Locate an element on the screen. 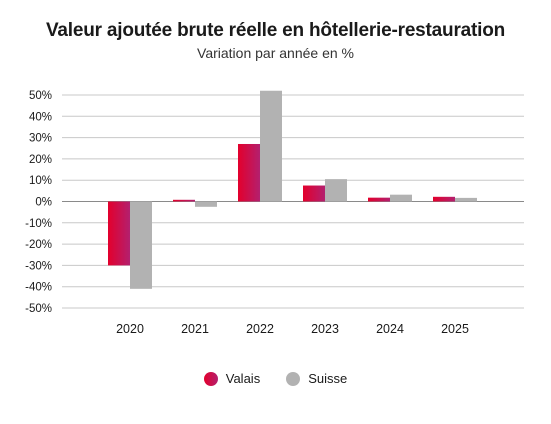 This screenshot has width=551, height=424. x-axis-labels: 2020 2021 2022 2023 2024 2025 is located at coordinates (292, 329).